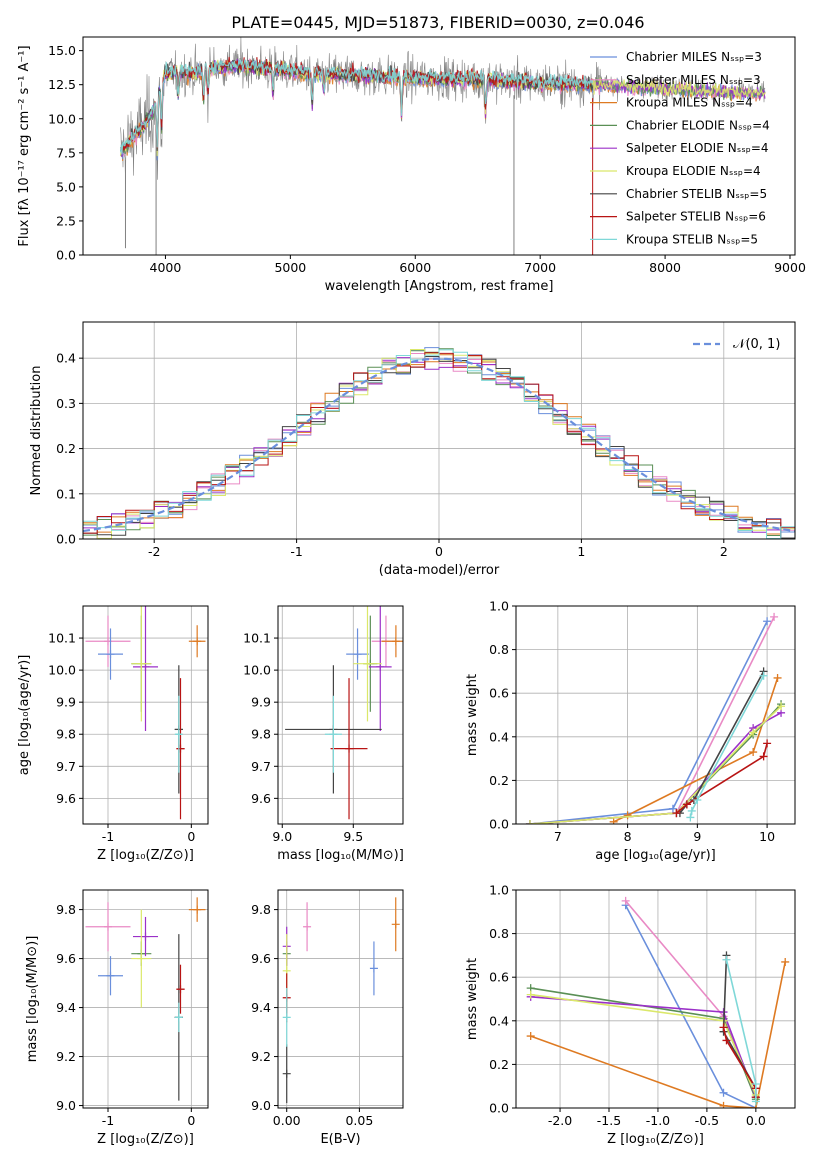 The width and height of the screenshot is (819, 1170). I want to click on series-salpeter_miles, so click(690, 999).